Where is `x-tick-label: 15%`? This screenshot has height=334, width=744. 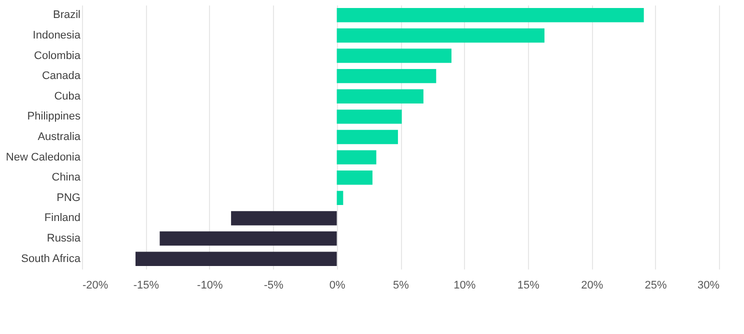 x-tick-label: 15% is located at coordinates (528, 286).